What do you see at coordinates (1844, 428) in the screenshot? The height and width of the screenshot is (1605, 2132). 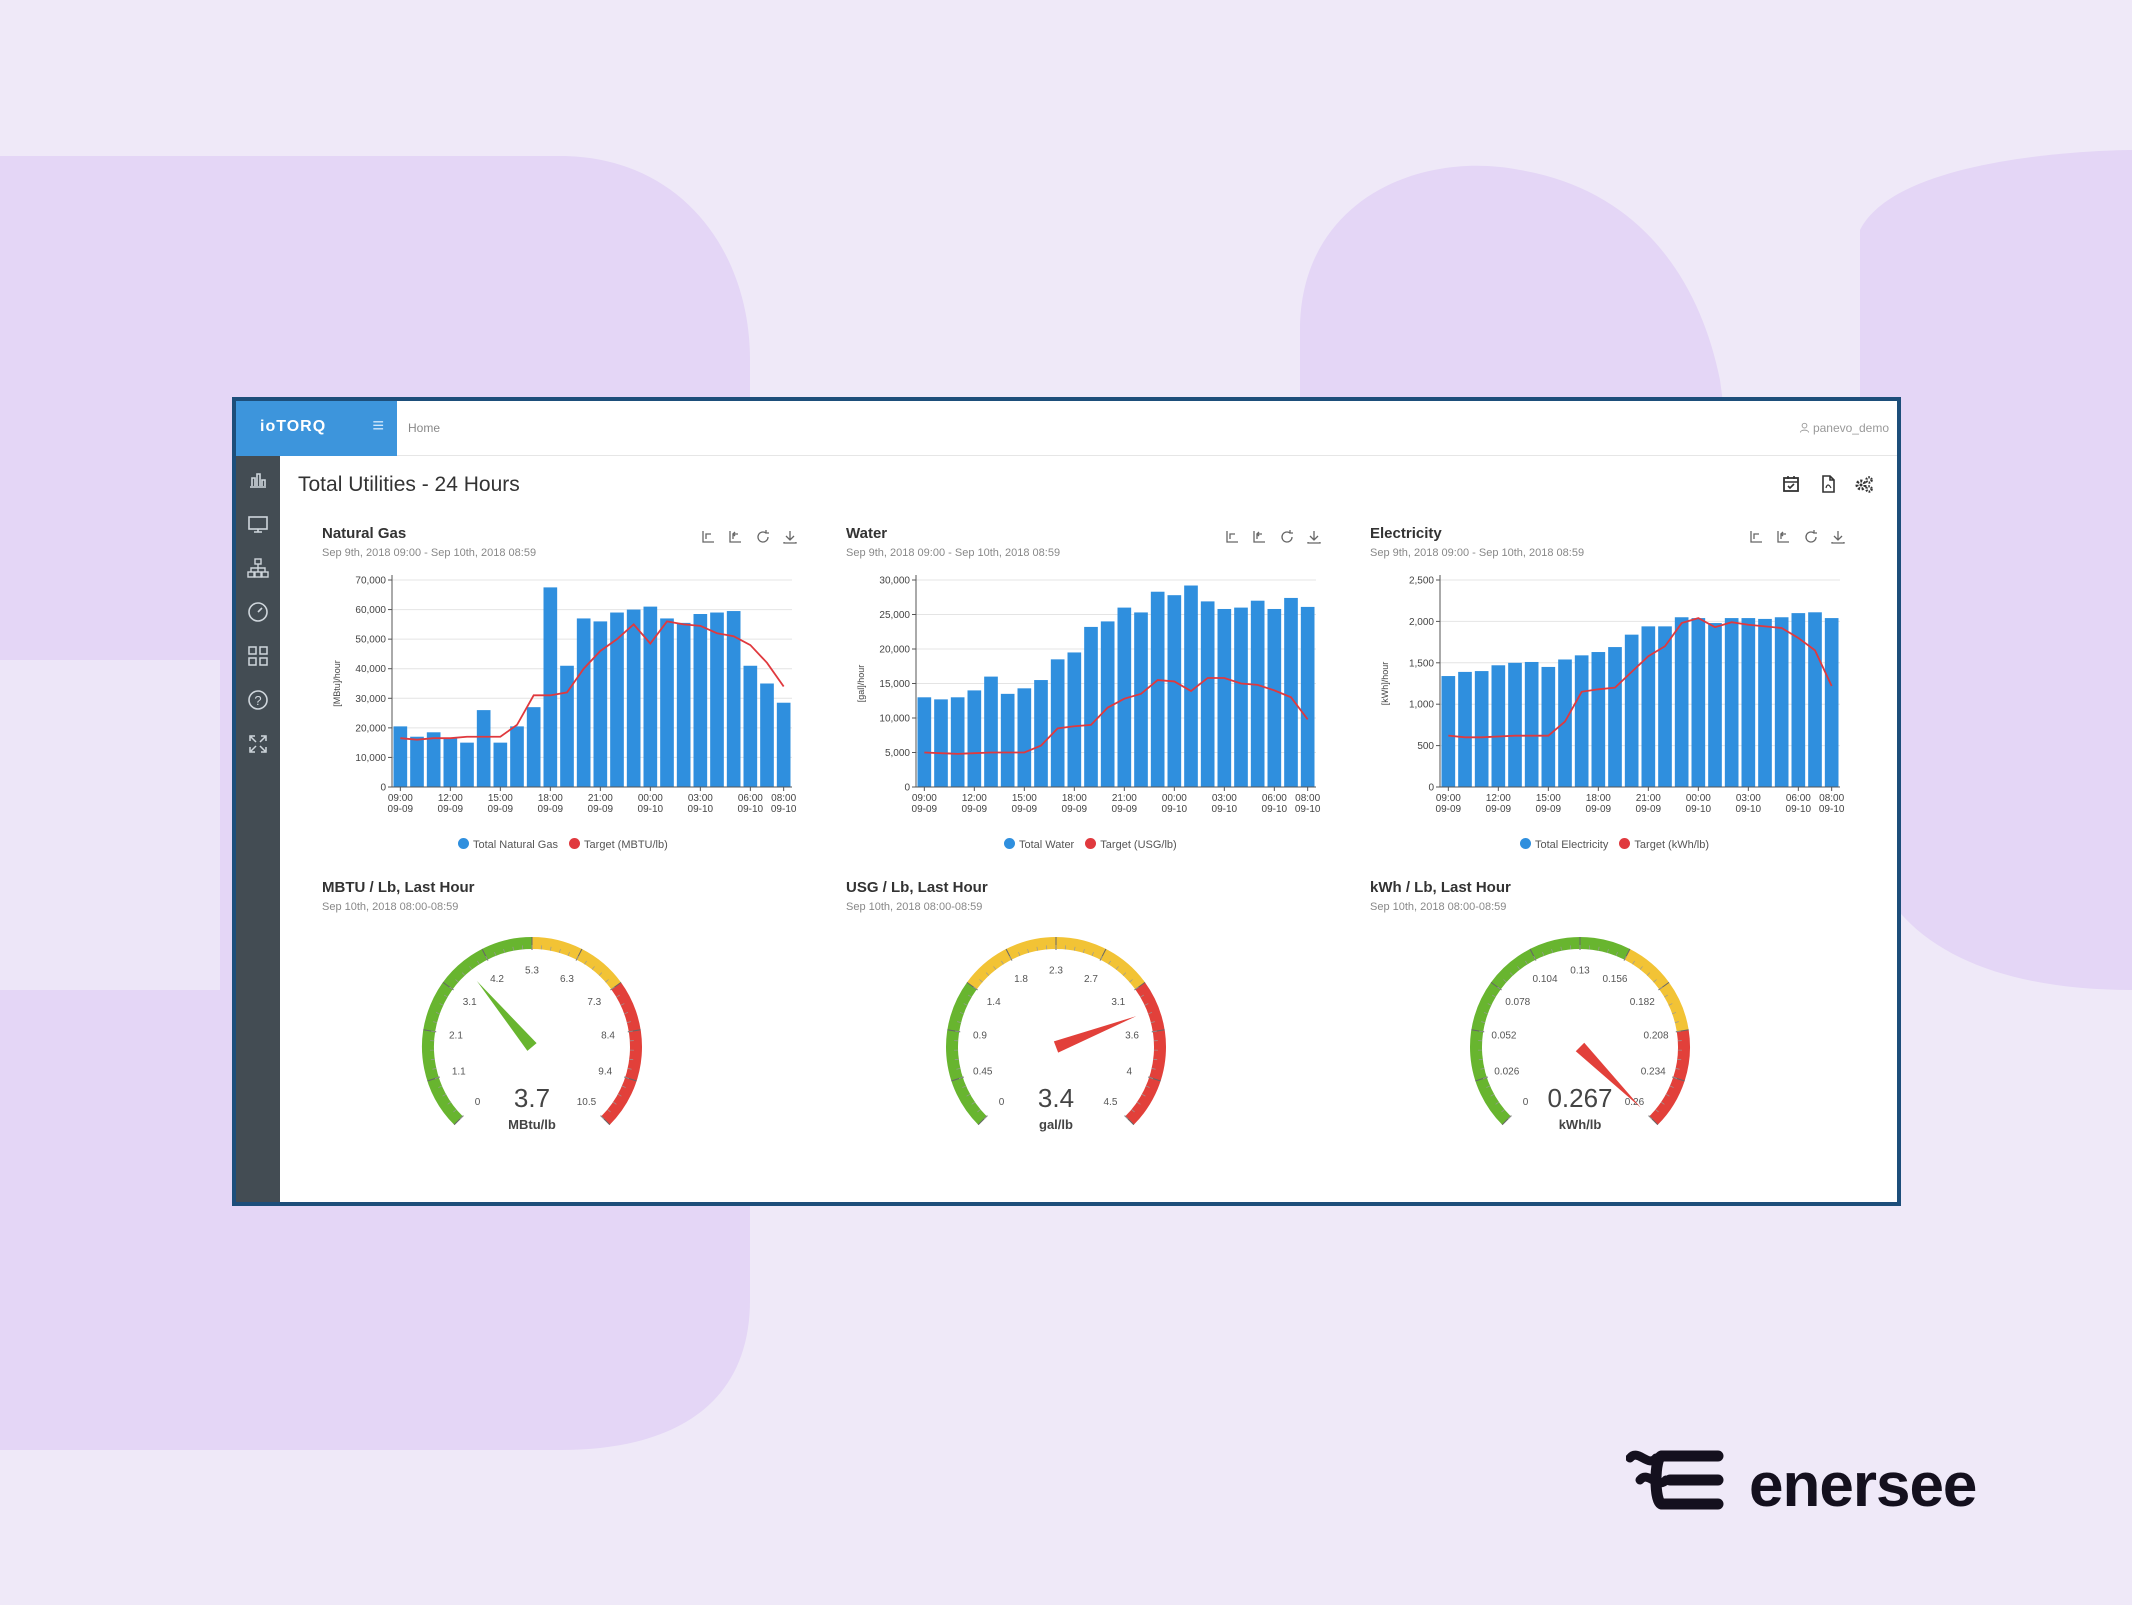 I see `user-menu: panevo_demo` at bounding box center [1844, 428].